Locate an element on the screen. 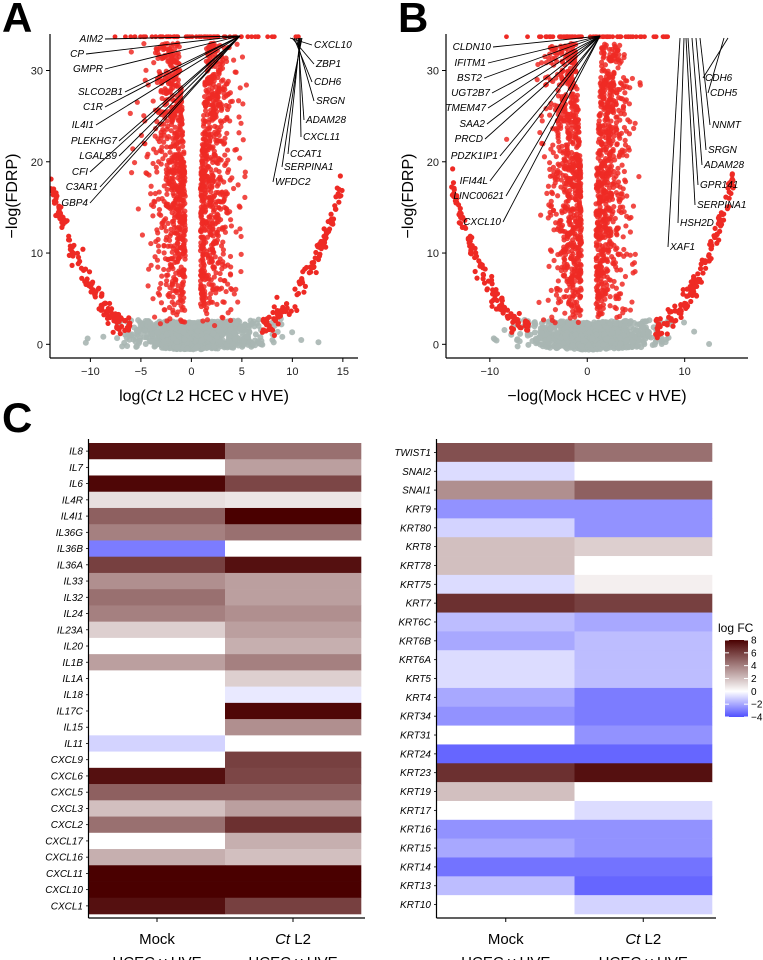 The image size is (763, 960). gene-label: CFI is located at coordinates (80, 172).